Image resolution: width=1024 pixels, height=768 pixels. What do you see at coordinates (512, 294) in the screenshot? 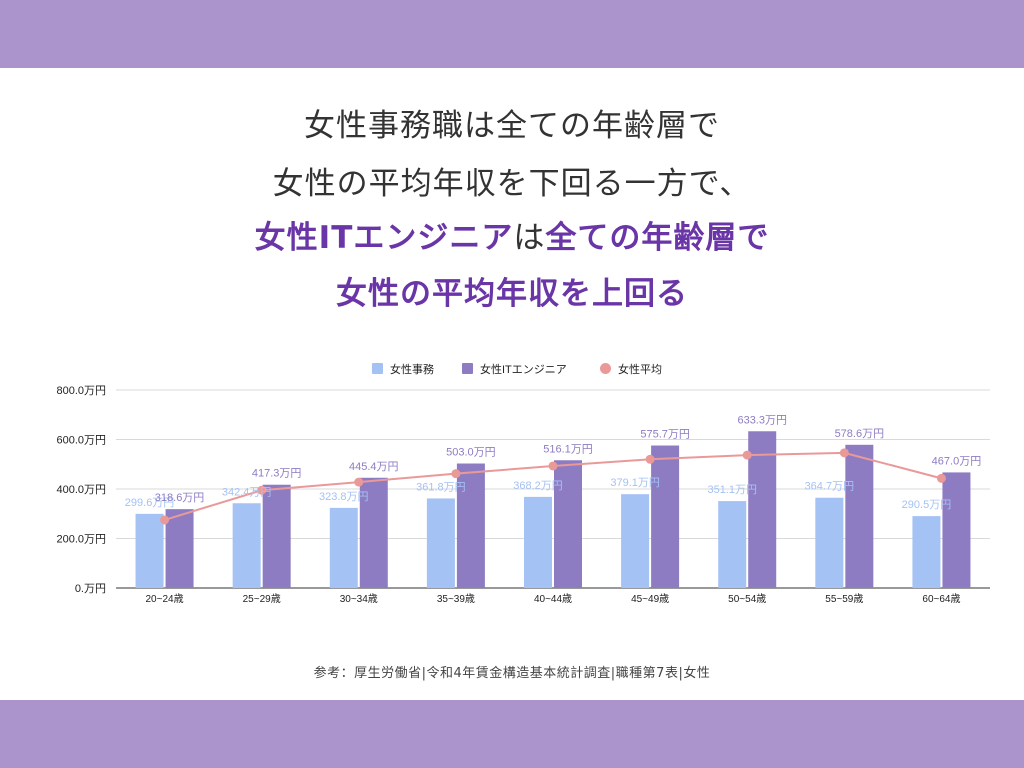
I see `headline-line-4: 女性の平均年収を上回る` at bounding box center [512, 294].